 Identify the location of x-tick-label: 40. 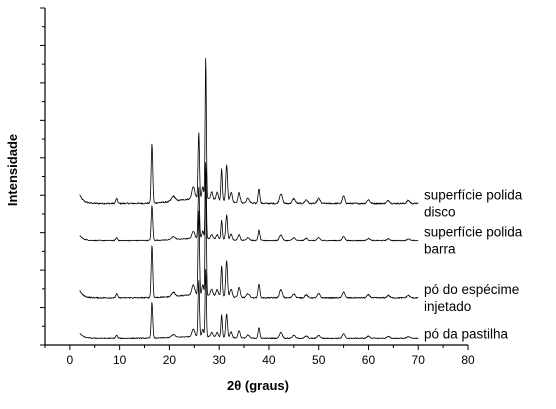
(269, 360).